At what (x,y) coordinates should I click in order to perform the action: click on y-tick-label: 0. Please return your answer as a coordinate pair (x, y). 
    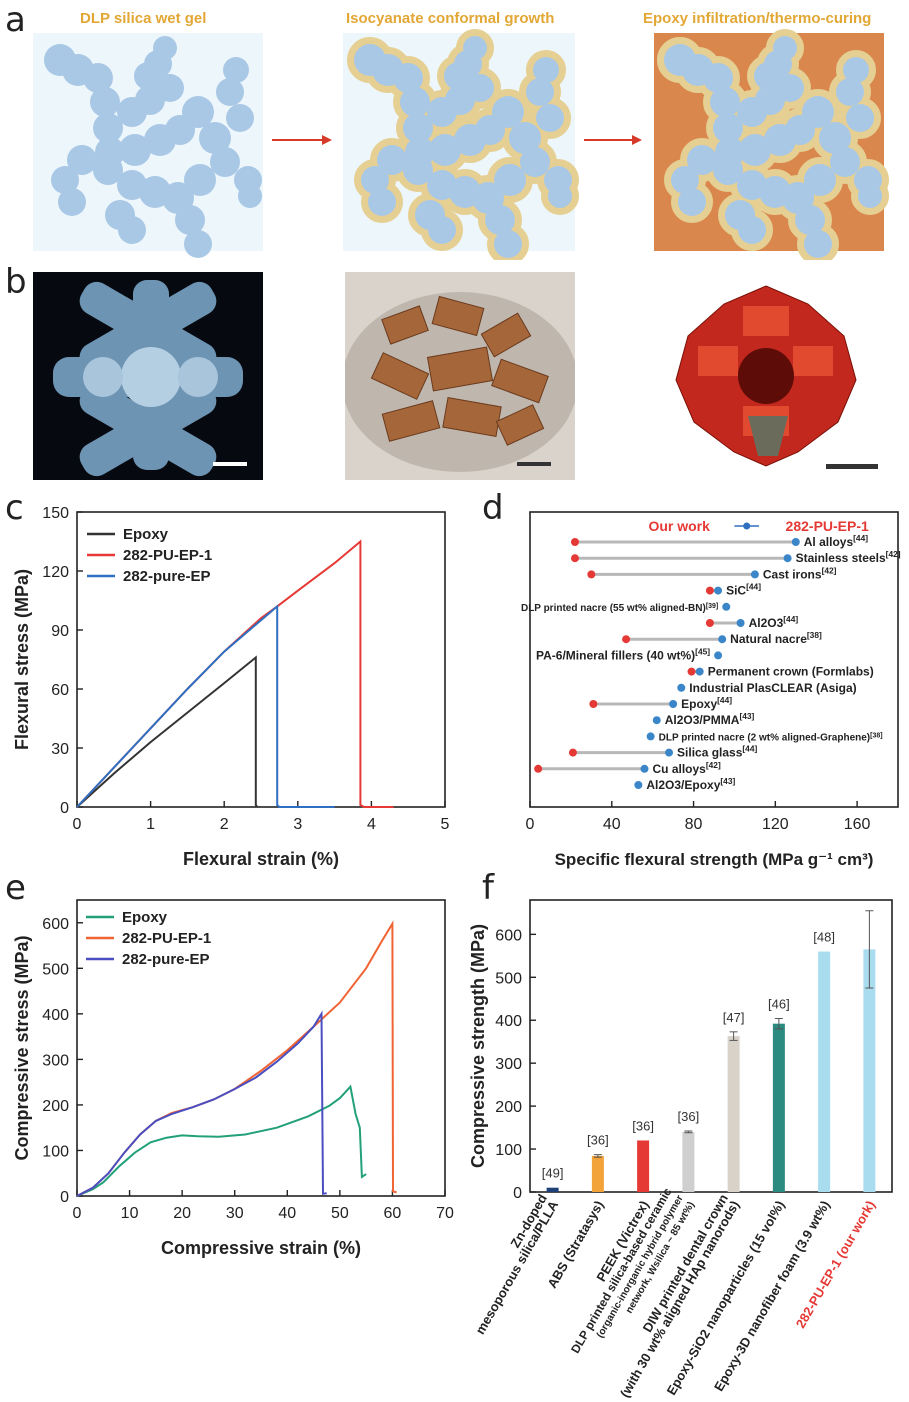
    Looking at the image, I should click on (64, 1197).